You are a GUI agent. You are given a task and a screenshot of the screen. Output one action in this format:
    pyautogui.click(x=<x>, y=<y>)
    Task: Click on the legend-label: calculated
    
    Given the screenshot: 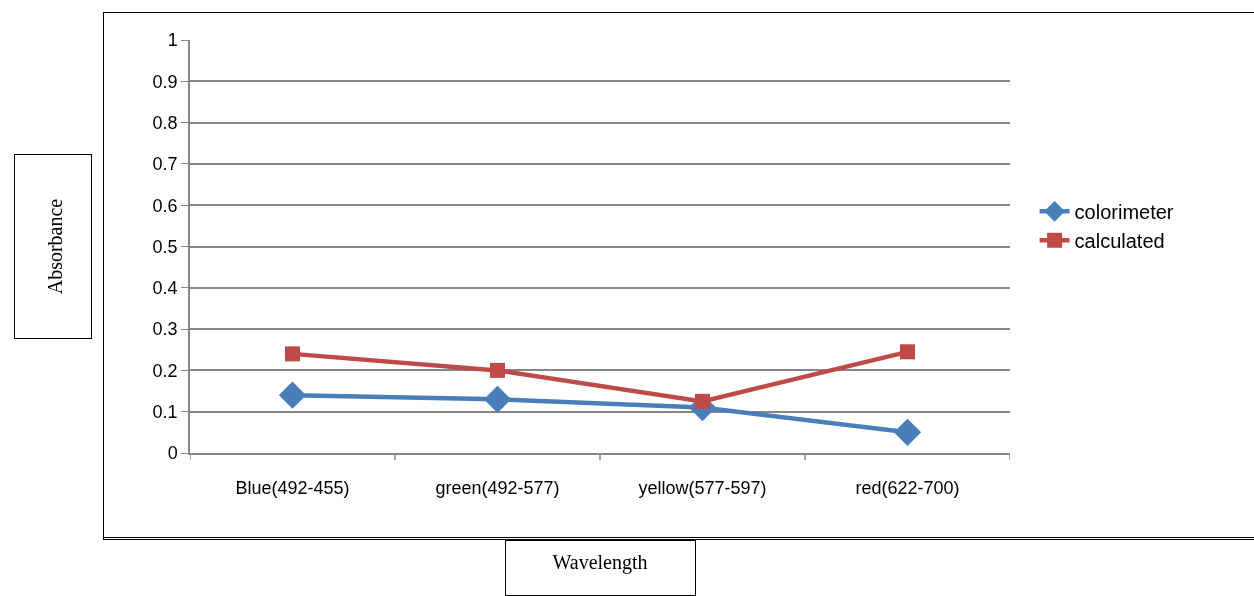 What is the action you would take?
    pyautogui.click(x=1119, y=241)
    